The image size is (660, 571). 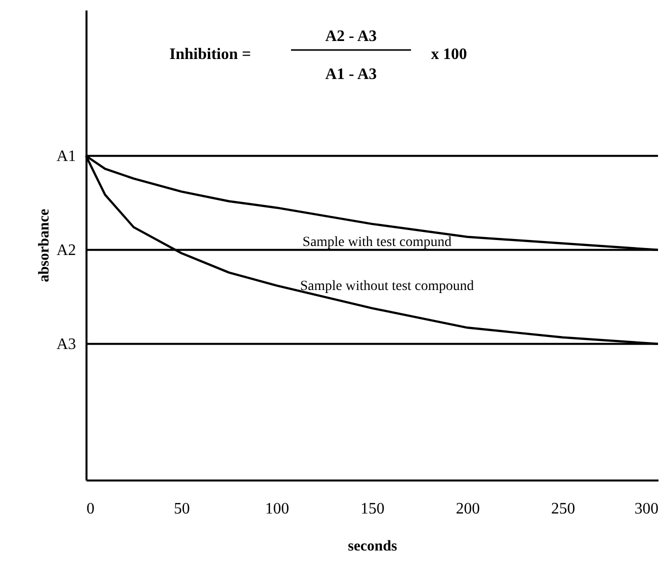 I want to click on text: x 100, so click(x=449, y=54).